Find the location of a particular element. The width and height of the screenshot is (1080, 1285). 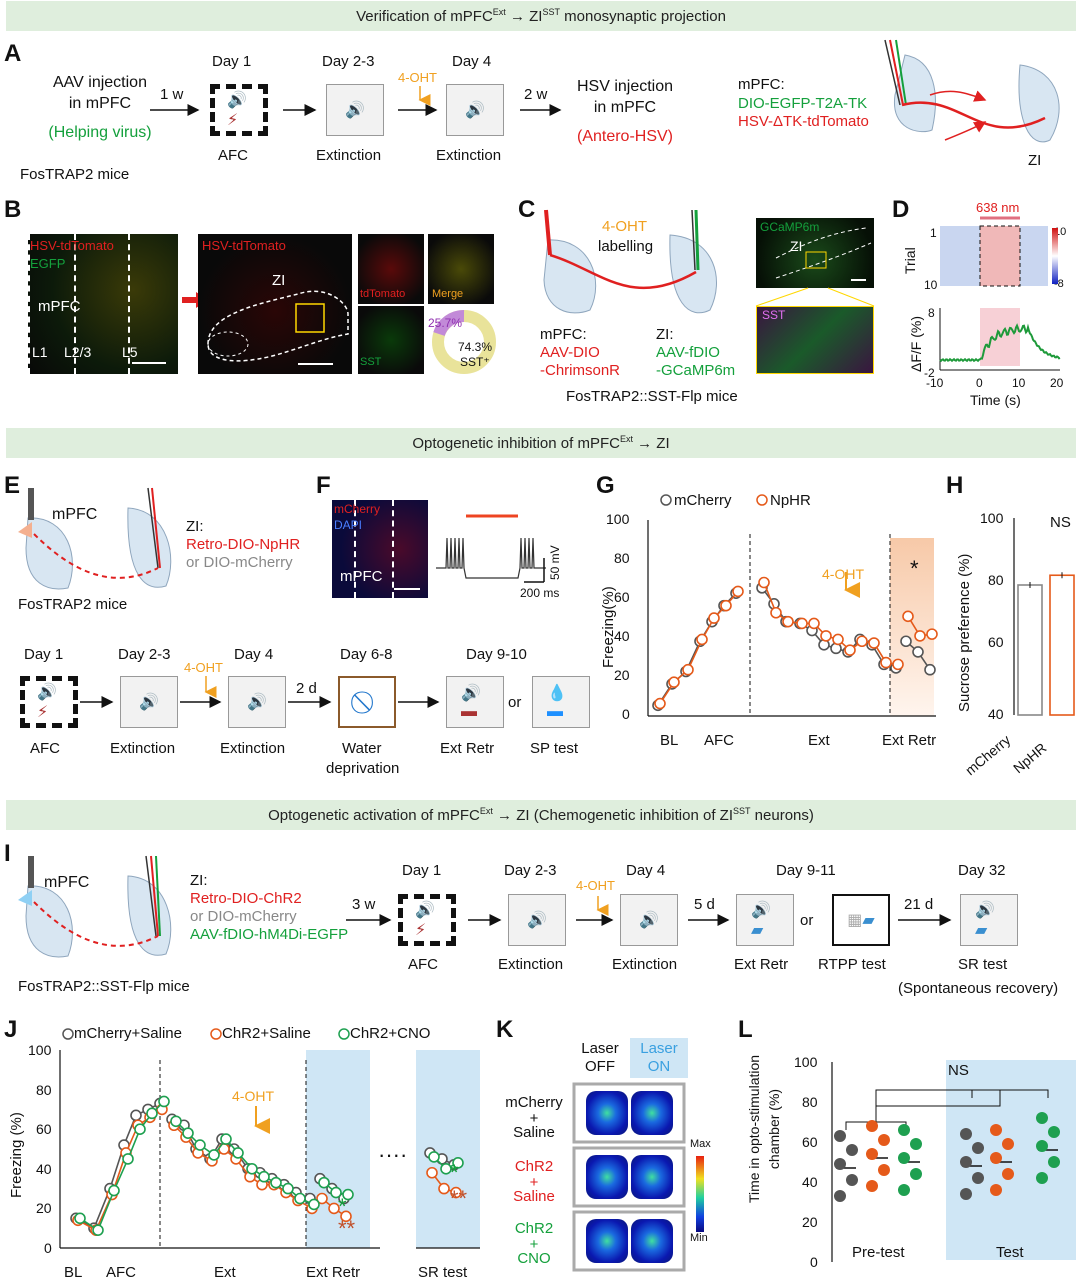

d-t1: 1 is located at coordinates (933, 233).